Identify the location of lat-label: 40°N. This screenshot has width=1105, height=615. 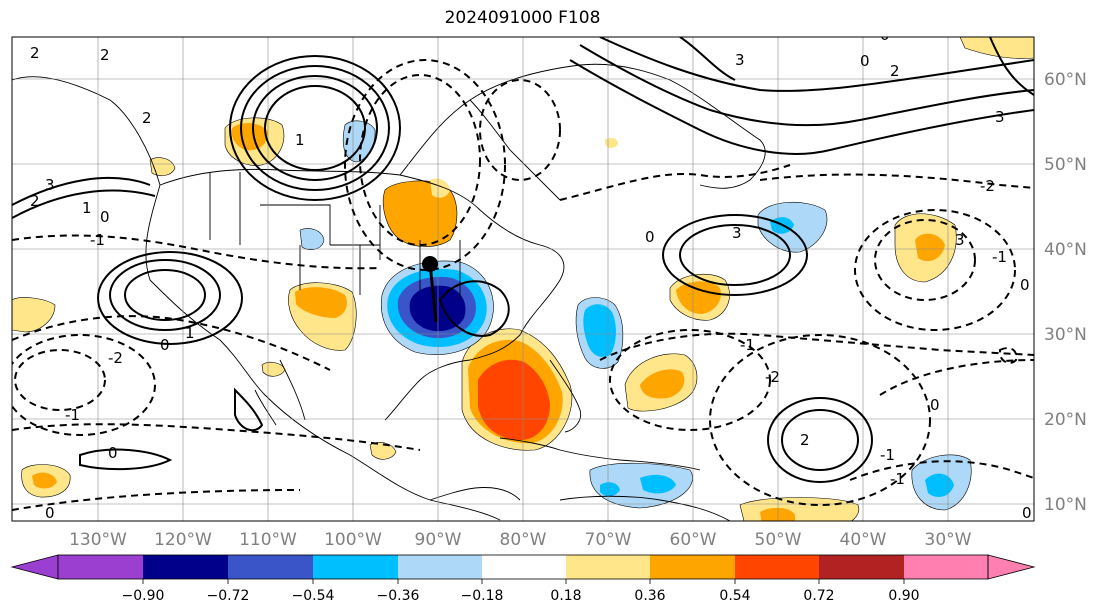
(1065, 250).